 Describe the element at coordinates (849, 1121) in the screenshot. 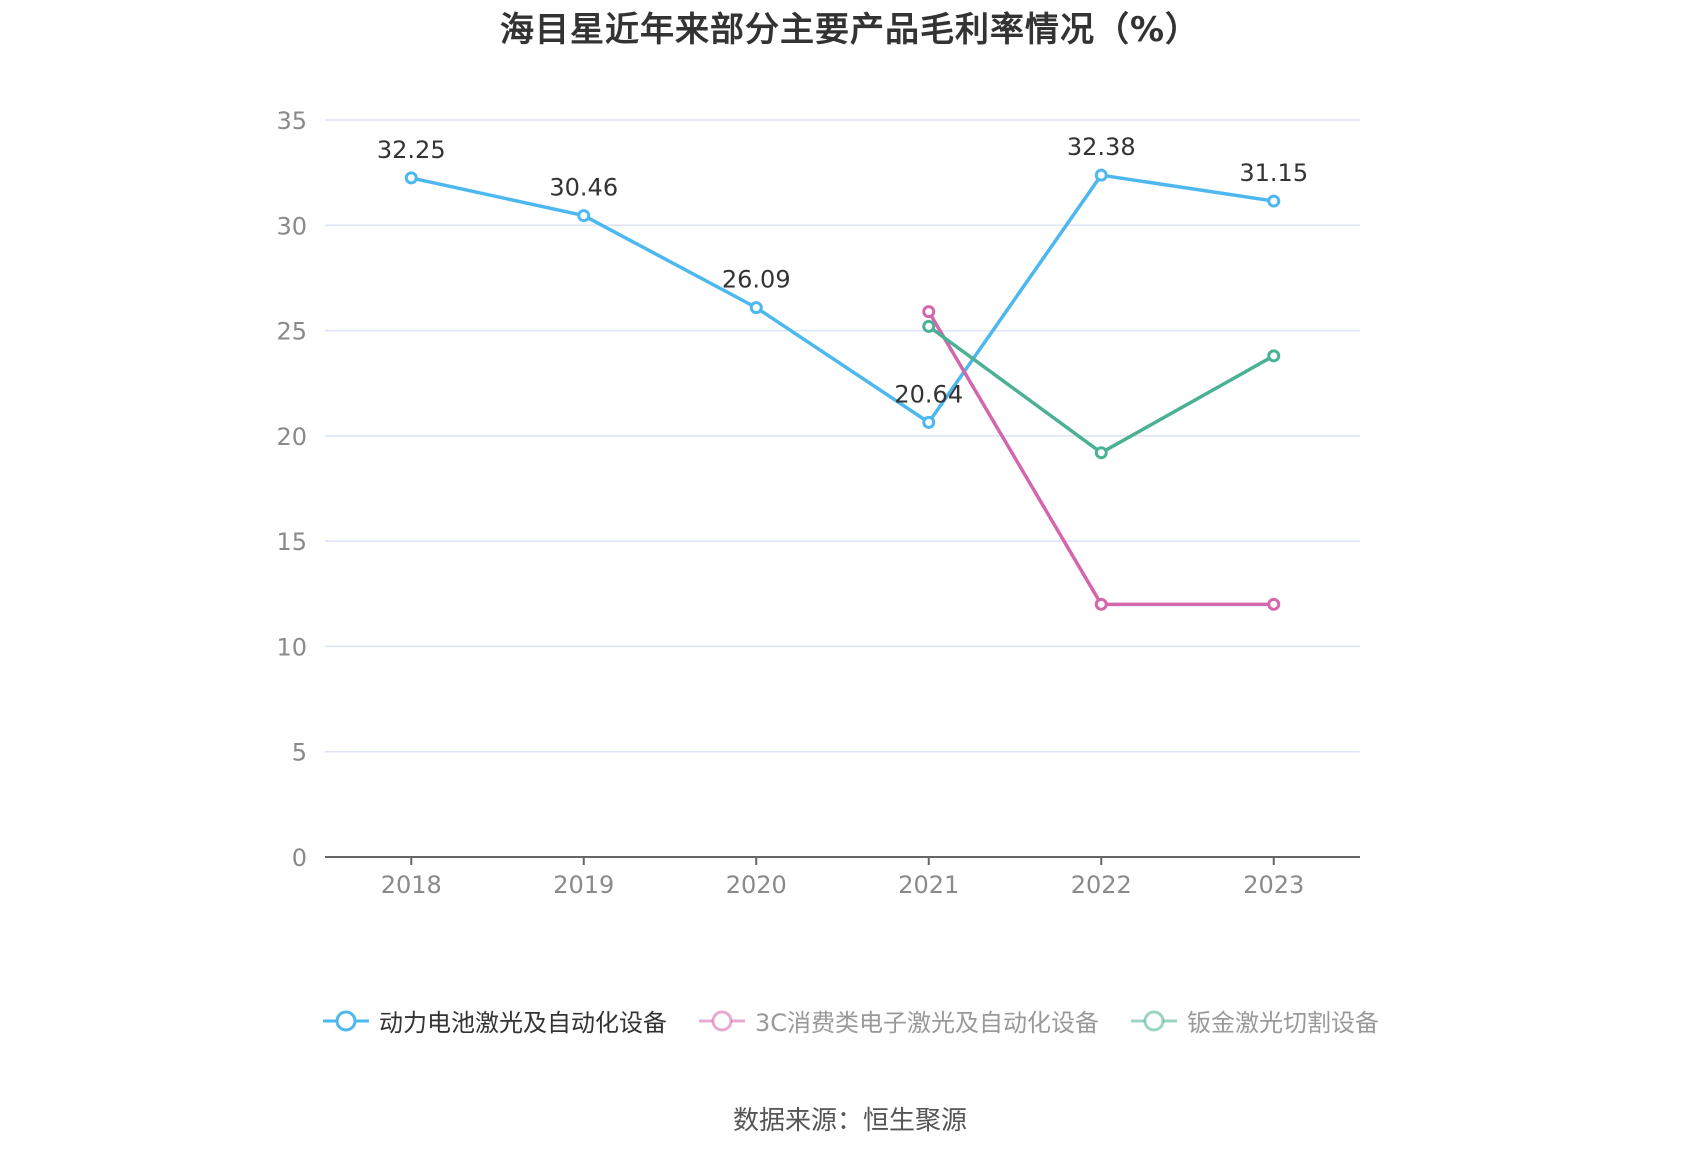

I see `data-source-note: 数据来源：恒生聚源` at that location.